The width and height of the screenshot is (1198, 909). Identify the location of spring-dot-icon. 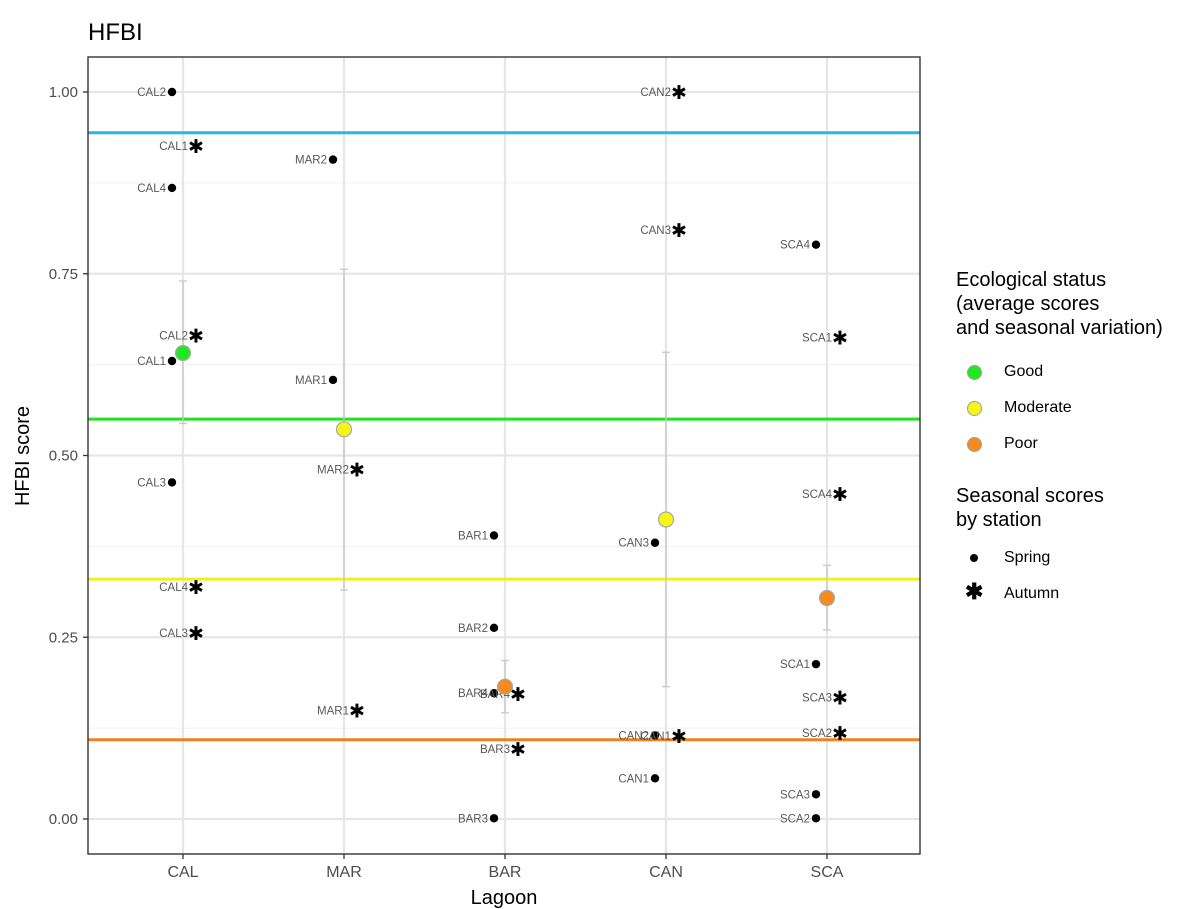
(974, 558).